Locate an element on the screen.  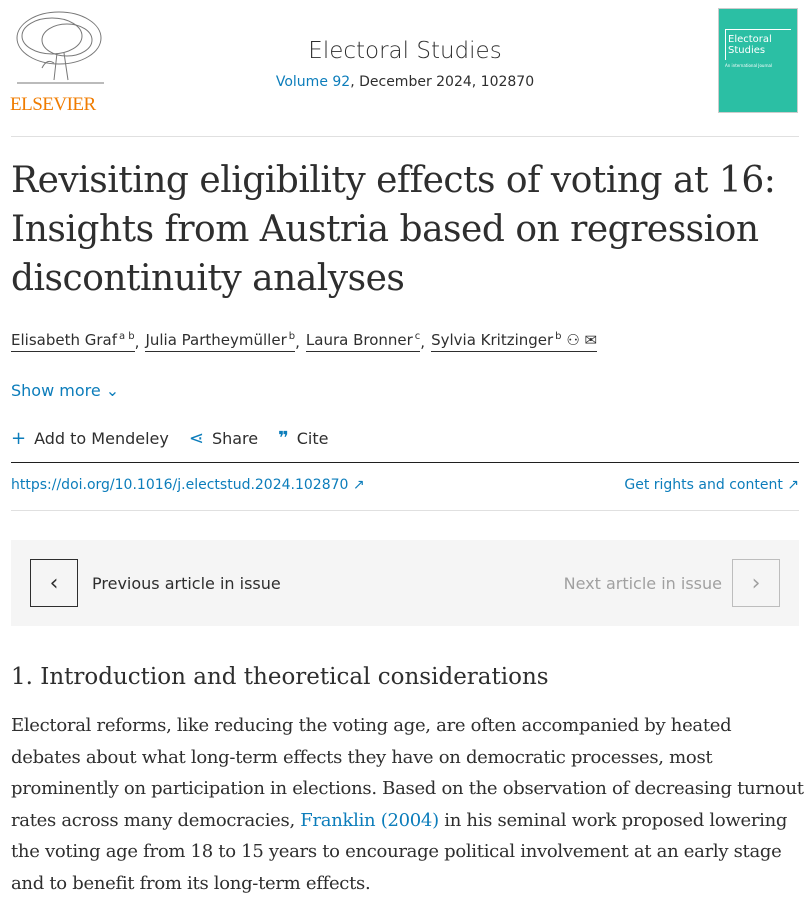
add-to-mendeley-button: + Add to Mendeley is located at coordinates (90, 438).